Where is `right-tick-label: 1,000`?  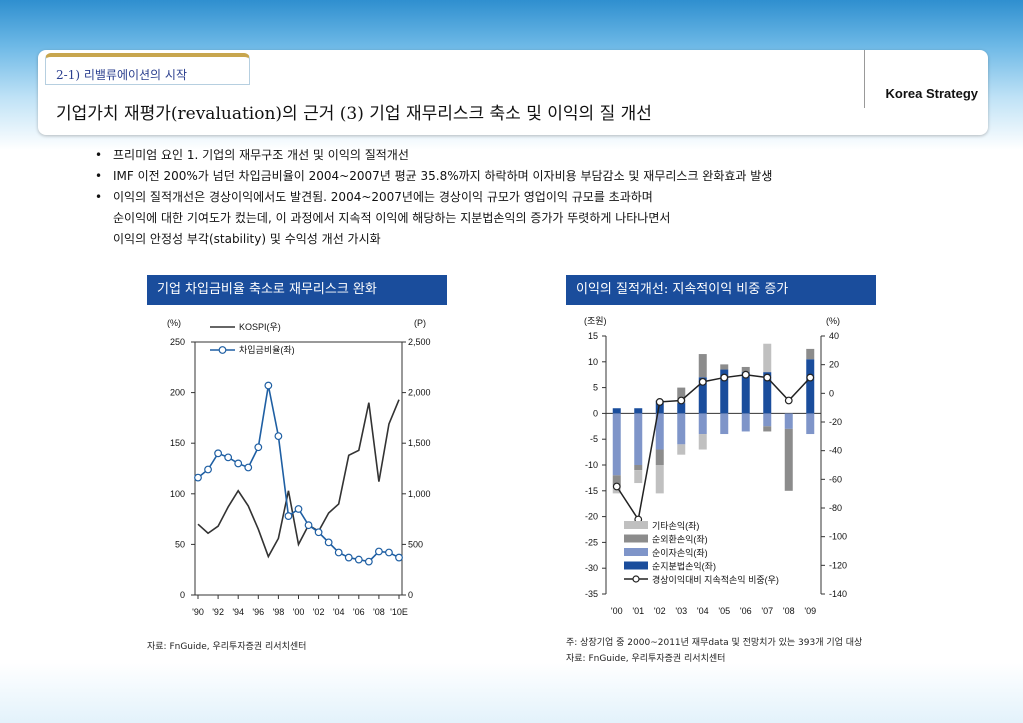 right-tick-label: 1,000 is located at coordinates (419, 494).